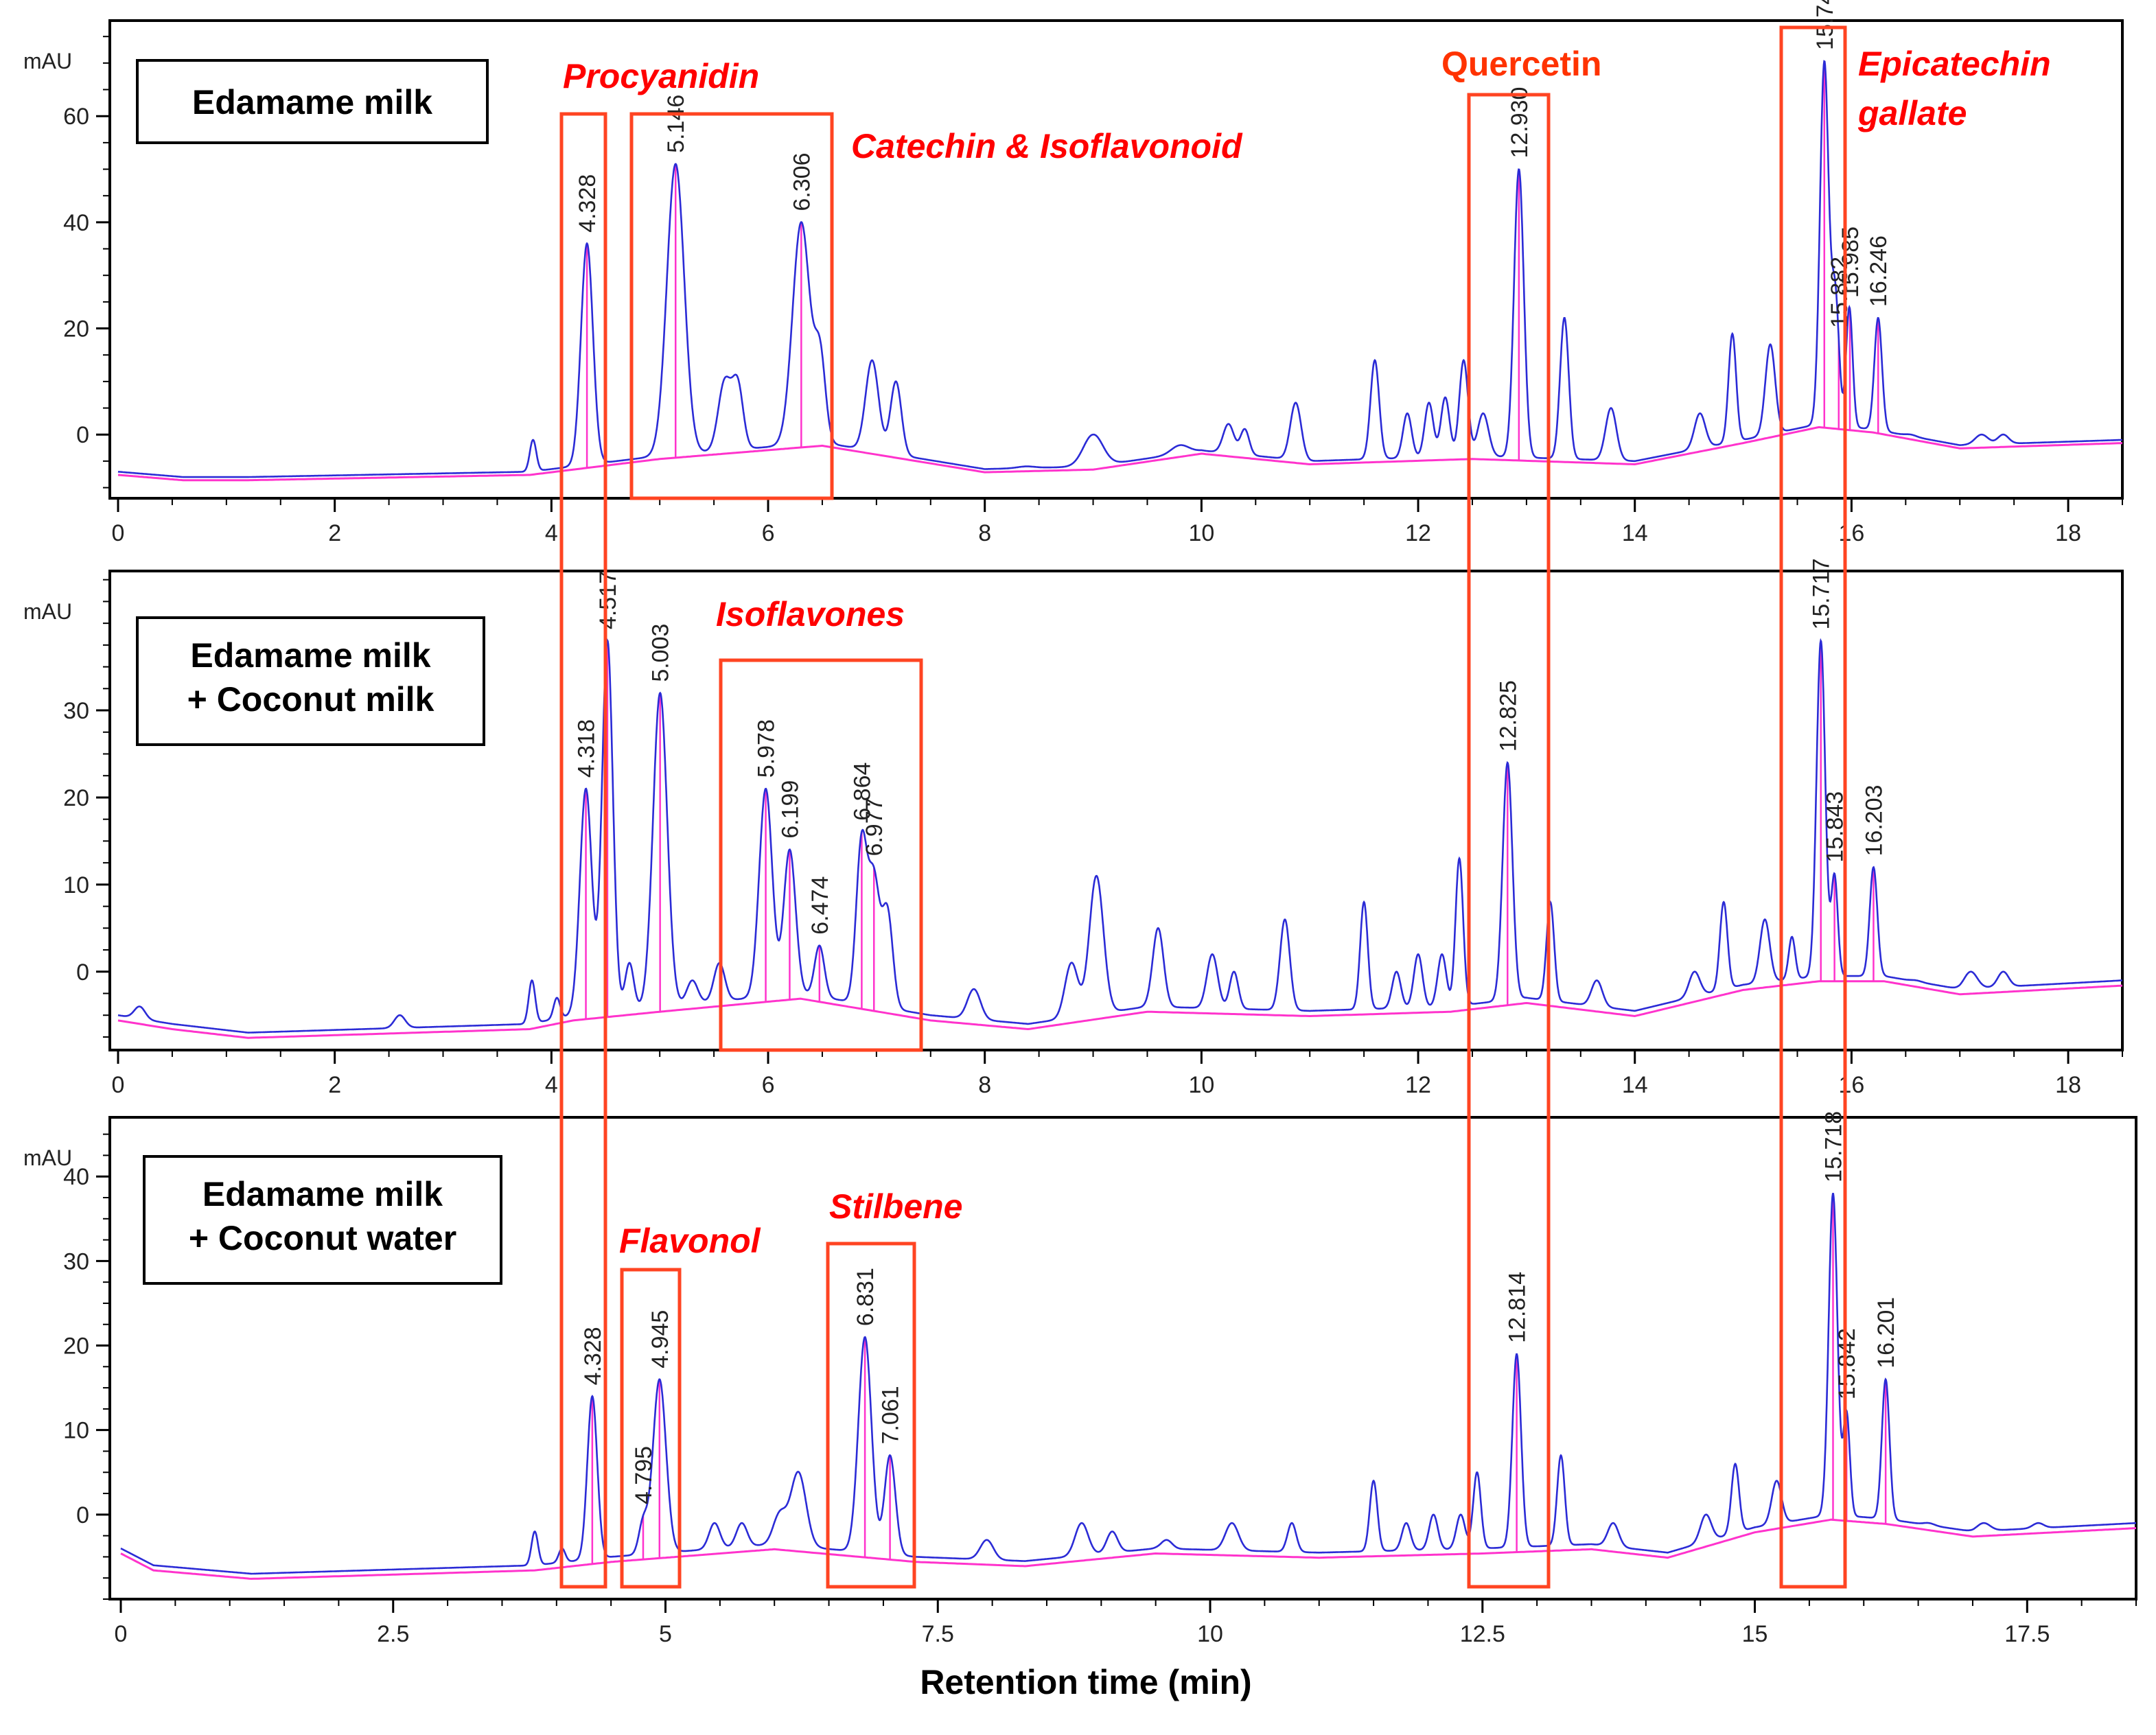 Image resolution: width=2156 pixels, height=1735 pixels. I want to click on peak-rt-label: 12.930, so click(1520, 123).